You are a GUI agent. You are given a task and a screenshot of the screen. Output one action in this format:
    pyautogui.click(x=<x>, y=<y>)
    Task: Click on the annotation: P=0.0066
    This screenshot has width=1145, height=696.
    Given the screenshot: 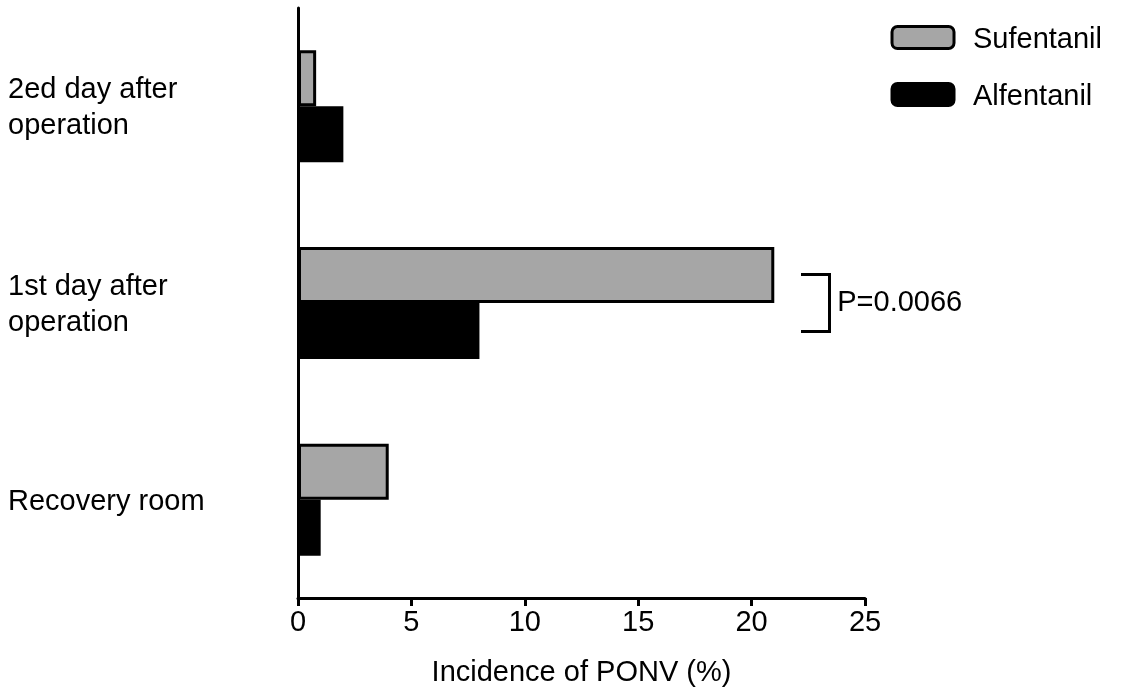 What is the action you would take?
    pyautogui.click(x=900, y=301)
    